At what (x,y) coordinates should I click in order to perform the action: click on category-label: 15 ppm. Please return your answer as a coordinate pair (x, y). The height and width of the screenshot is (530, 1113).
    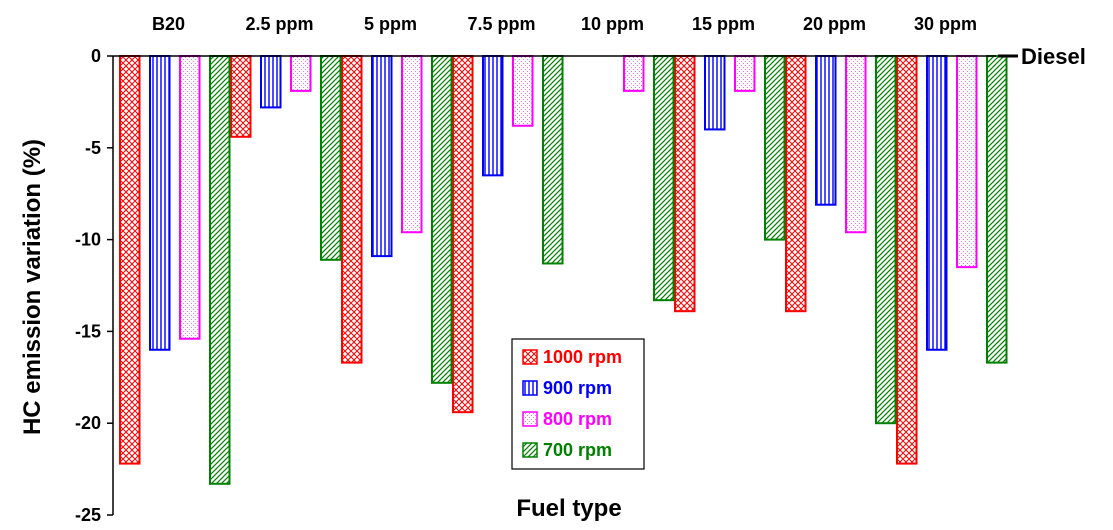
    Looking at the image, I should click on (723, 24).